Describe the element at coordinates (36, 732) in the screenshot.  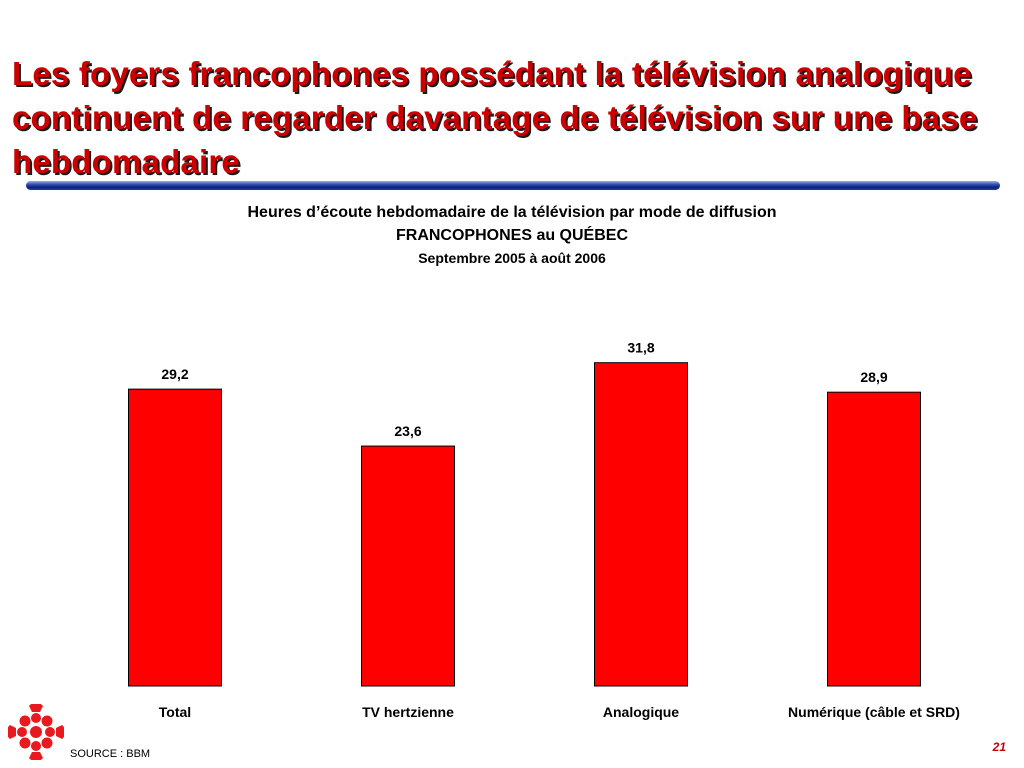
I see `cbc-logo-icon` at that location.